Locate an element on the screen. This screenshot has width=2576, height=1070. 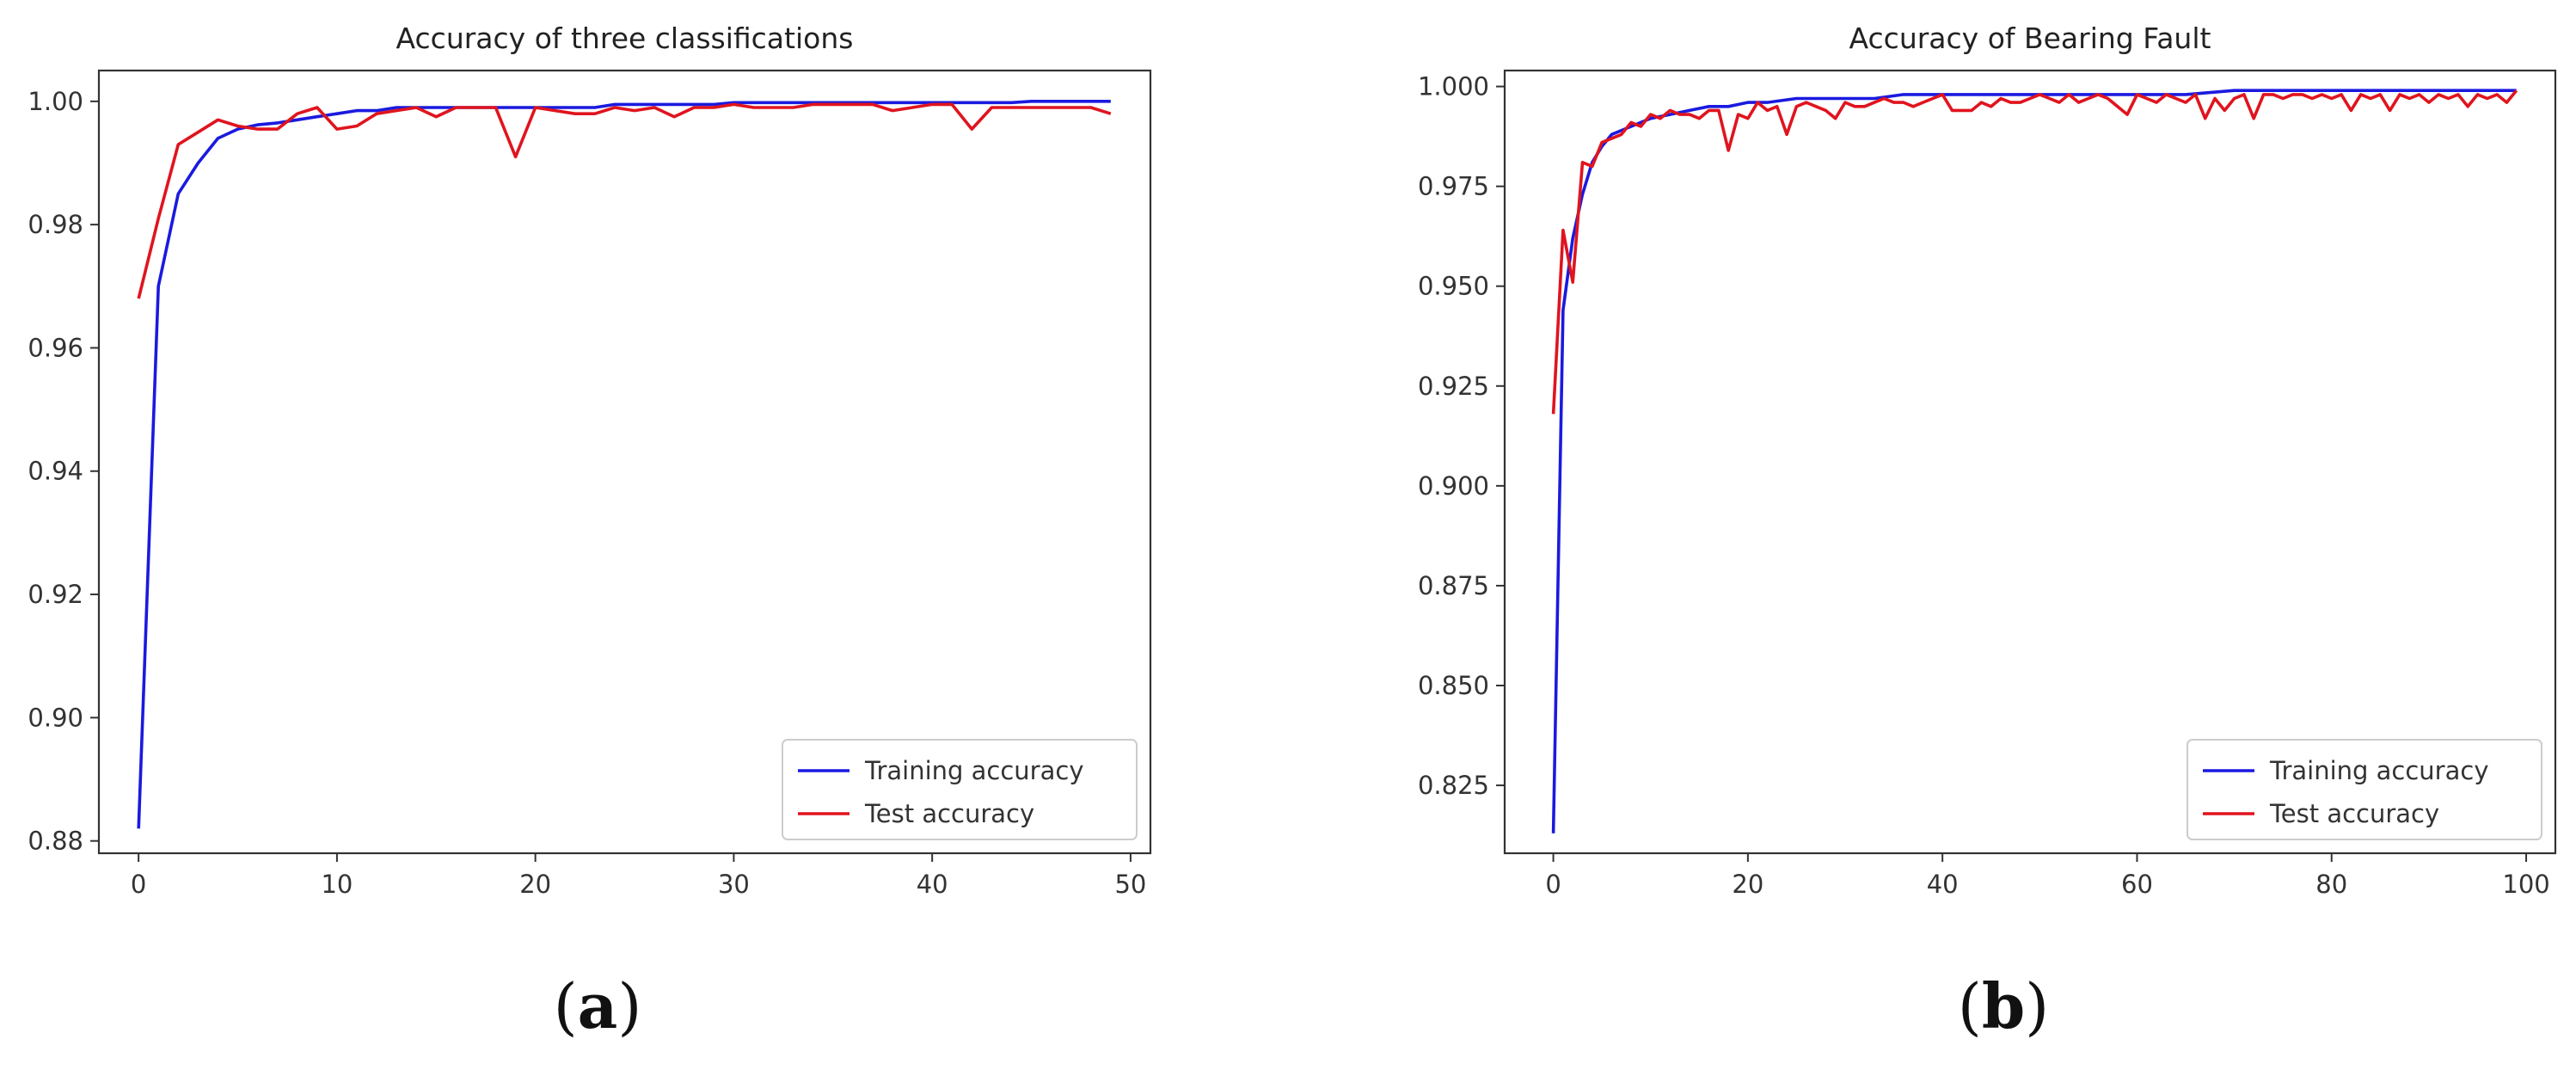
y-tick-label: 0.92 is located at coordinates (55, 594).